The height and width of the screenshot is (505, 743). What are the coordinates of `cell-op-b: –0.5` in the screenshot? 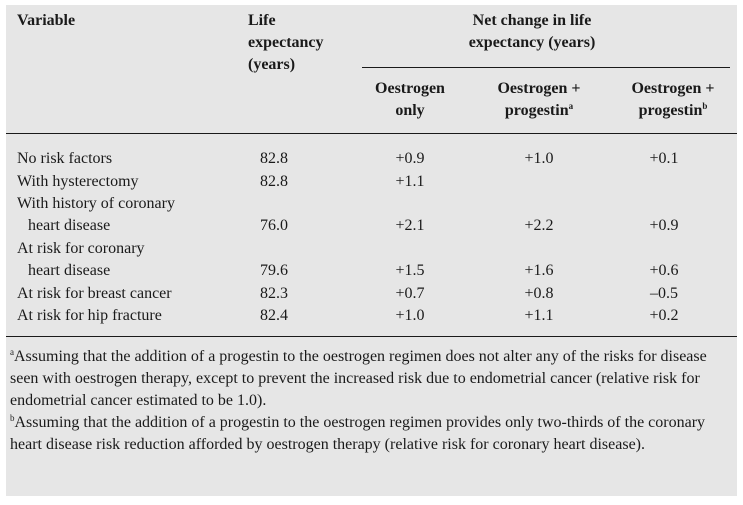 It's located at (664, 293).